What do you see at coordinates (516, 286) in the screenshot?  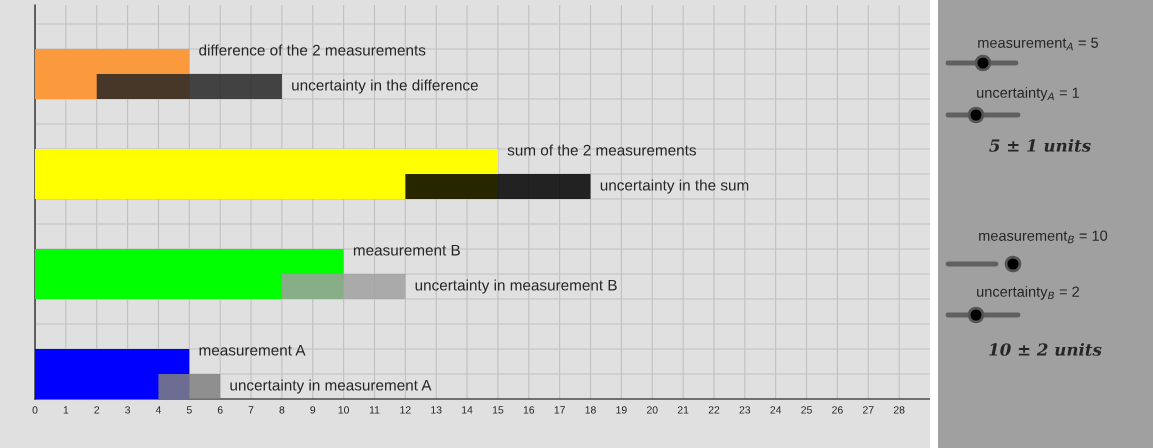 I see `y-tick-label: uncertainty in measurement B` at bounding box center [516, 286].